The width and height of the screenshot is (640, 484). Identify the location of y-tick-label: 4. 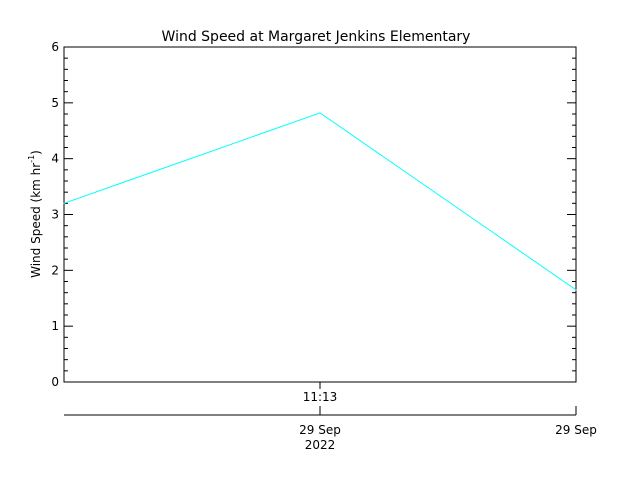
(55, 159).